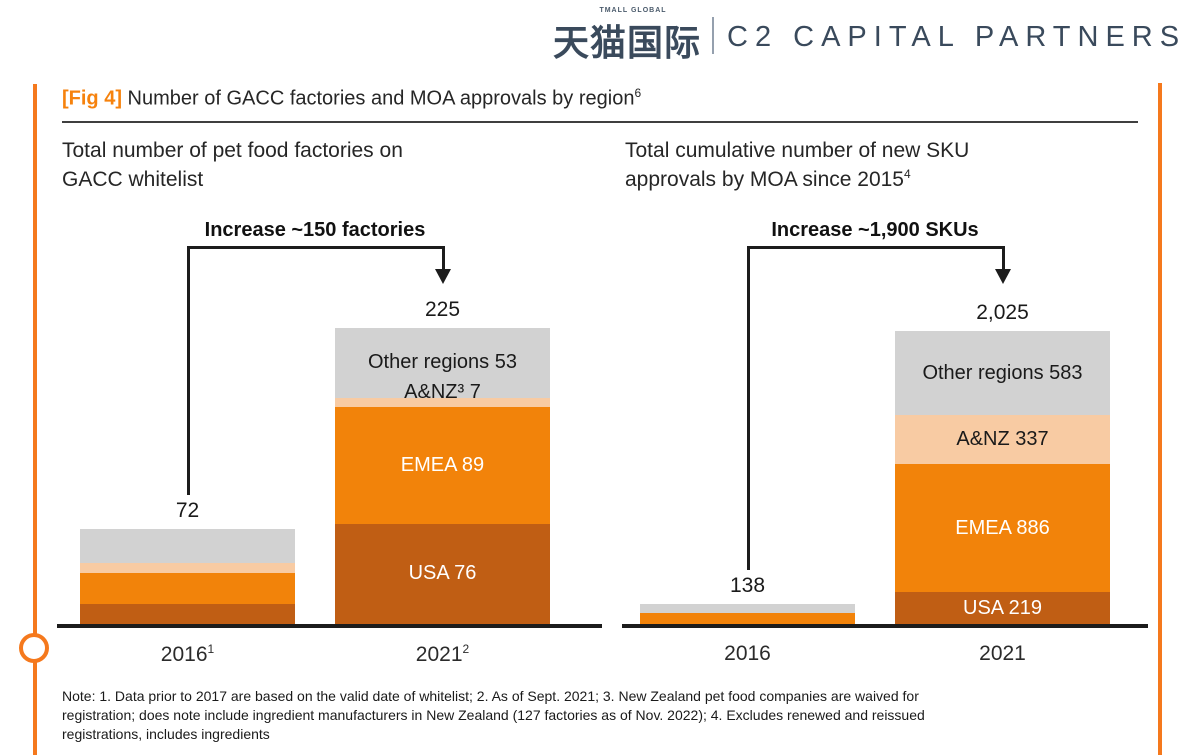 The width and height of the screenshot is (1200, 755). I want to click on bar-segment-a-nz: A&NZ 337, so click(1002, 440).